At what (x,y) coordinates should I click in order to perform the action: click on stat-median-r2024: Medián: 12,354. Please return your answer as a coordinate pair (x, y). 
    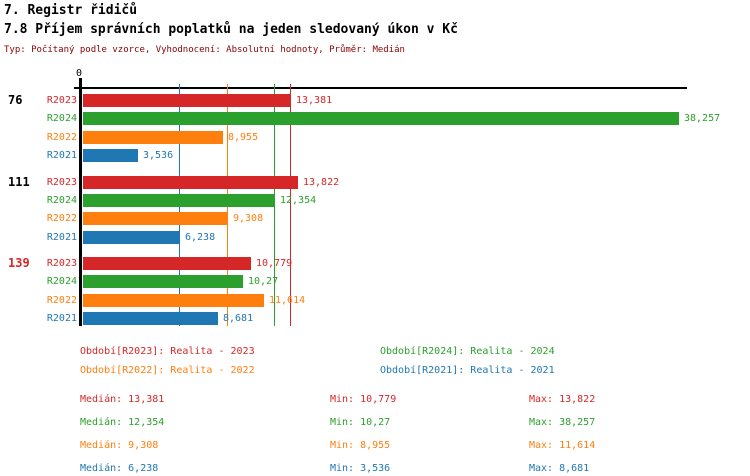
    Looking at the image, I should click on (122, 422).